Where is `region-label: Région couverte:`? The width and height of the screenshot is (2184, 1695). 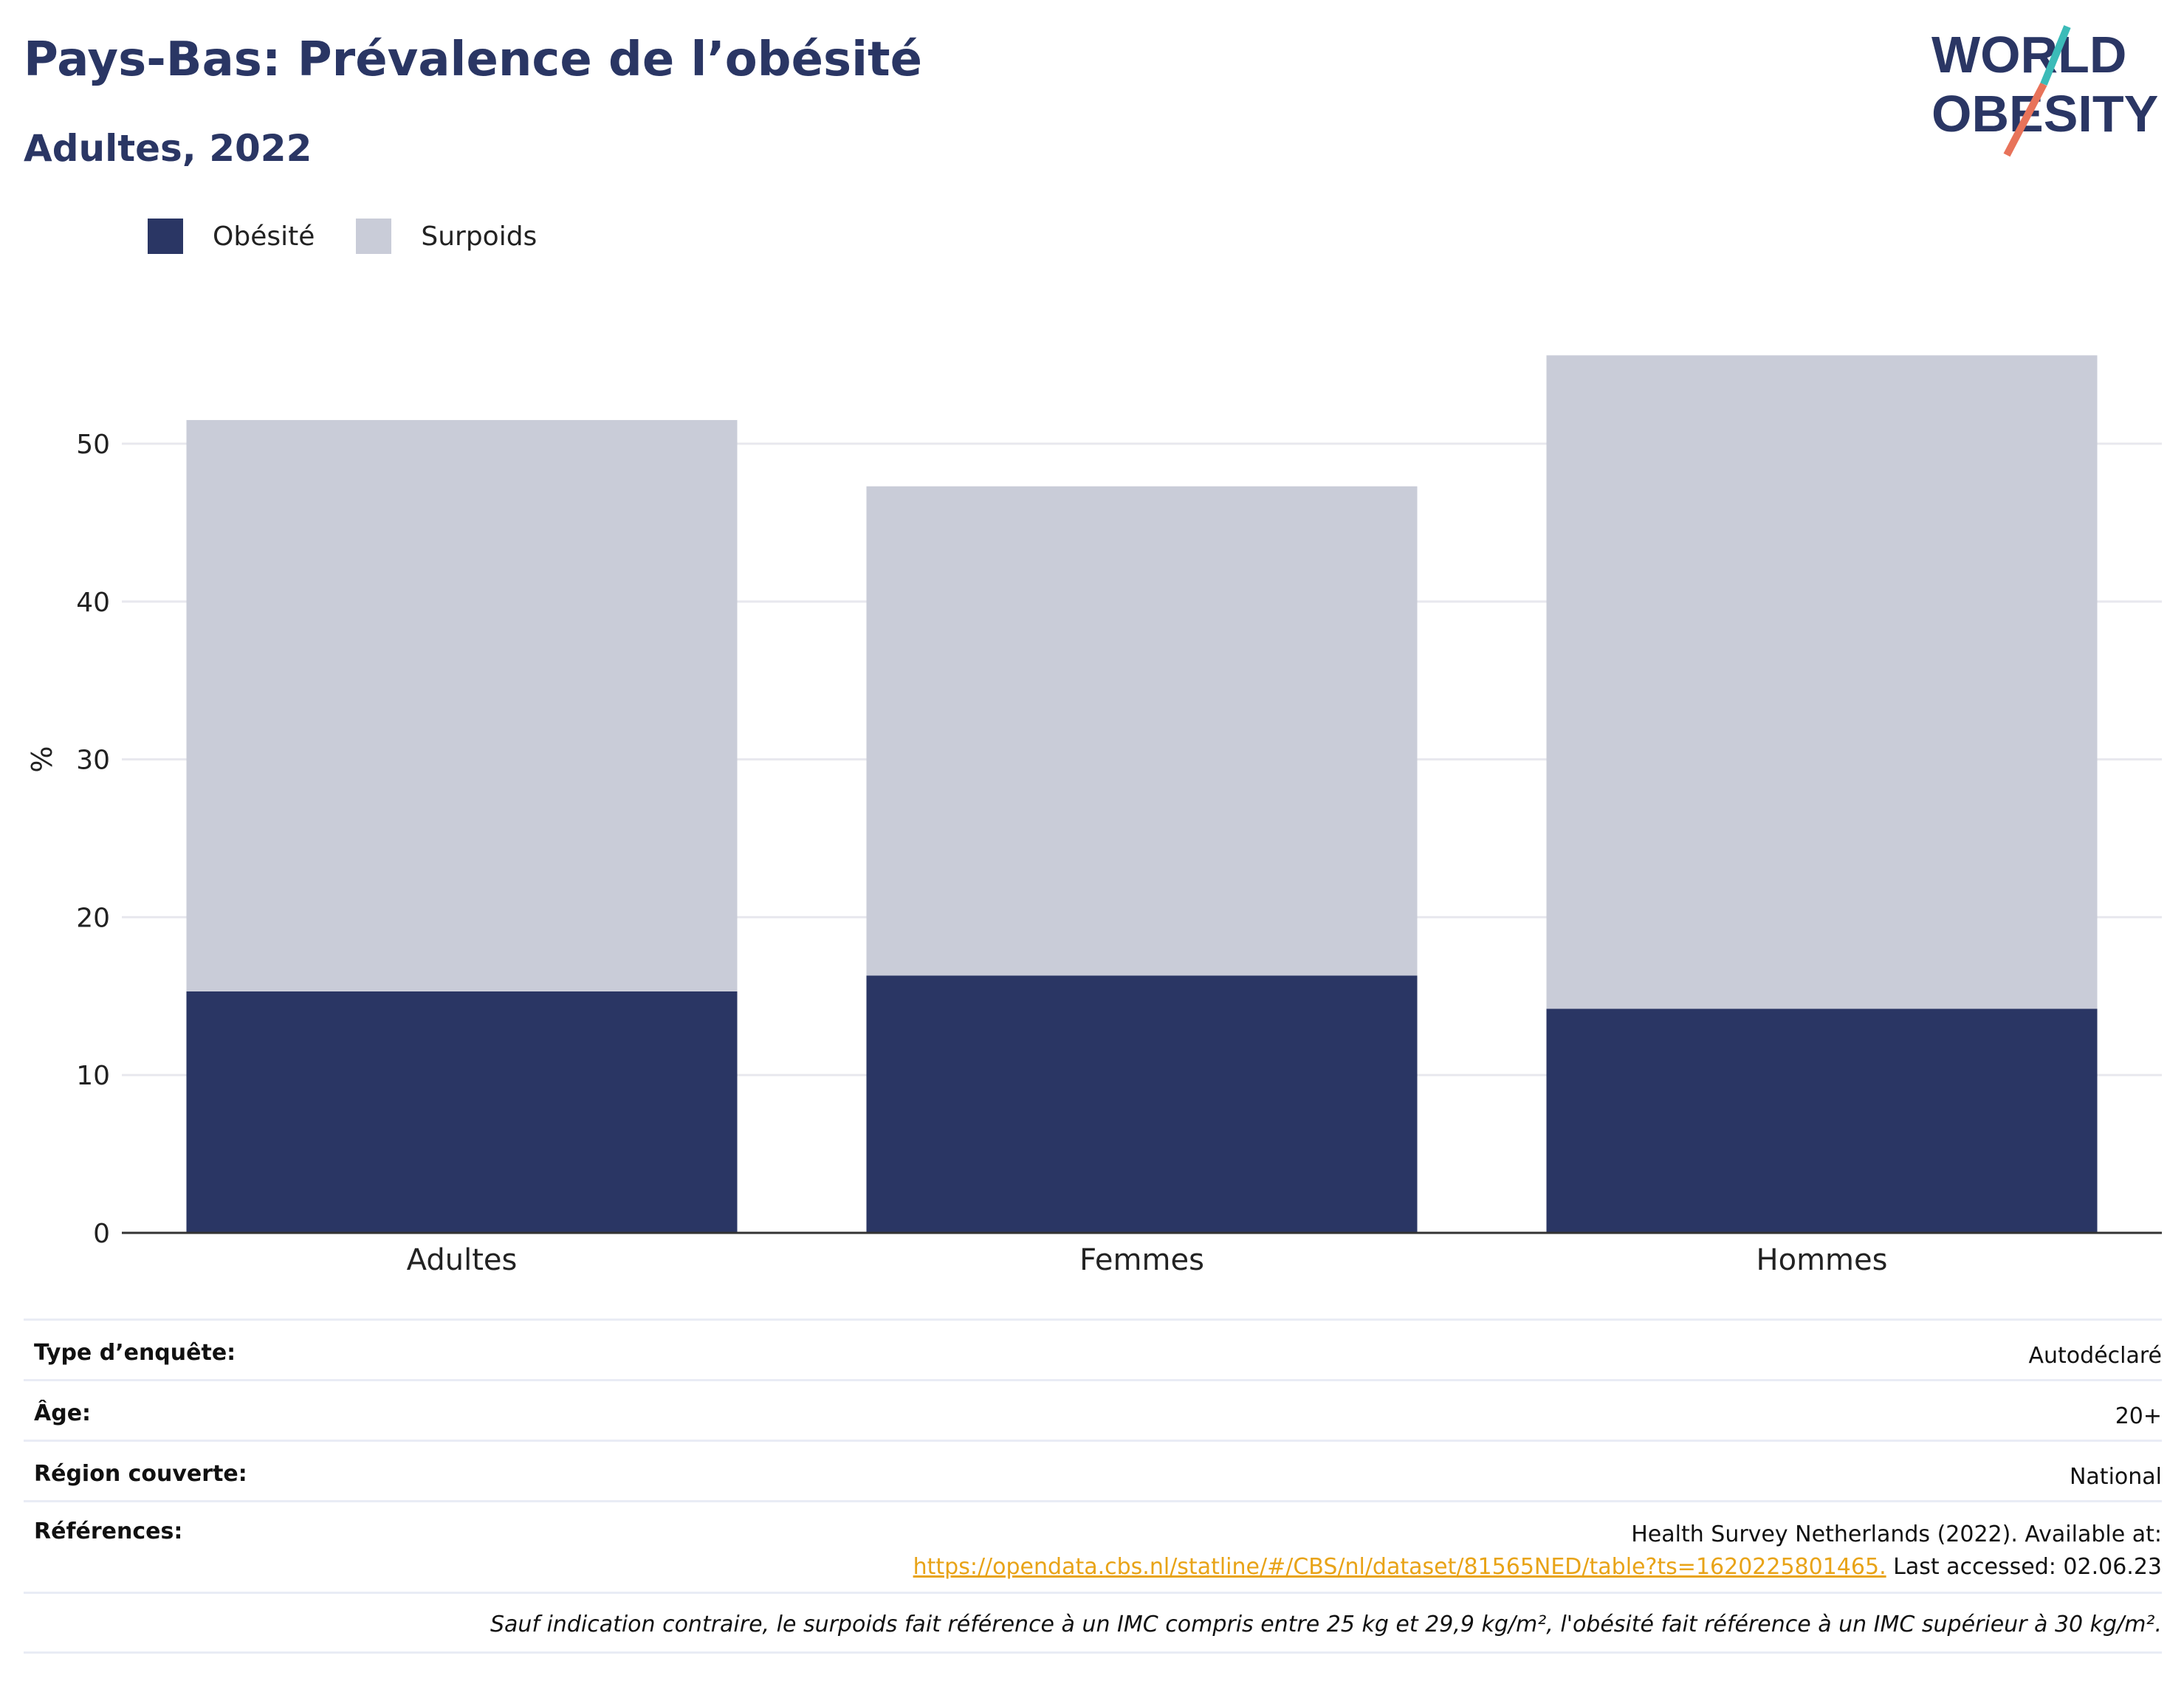
region-label: Région couverte: is located at coordinates (140, 1474).